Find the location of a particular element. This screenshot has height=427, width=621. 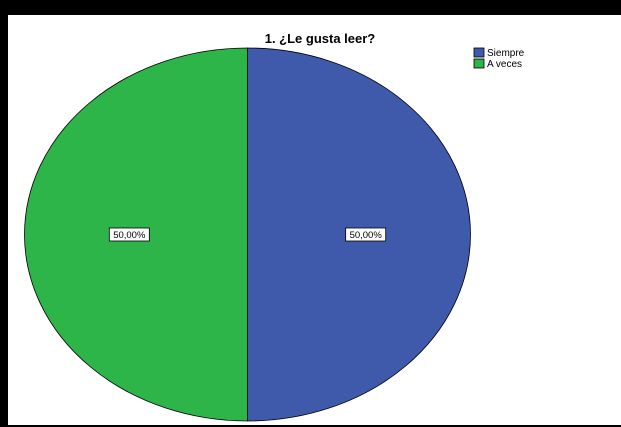

legend-label-siempre: Siempre is located at coordinates (506, 53).